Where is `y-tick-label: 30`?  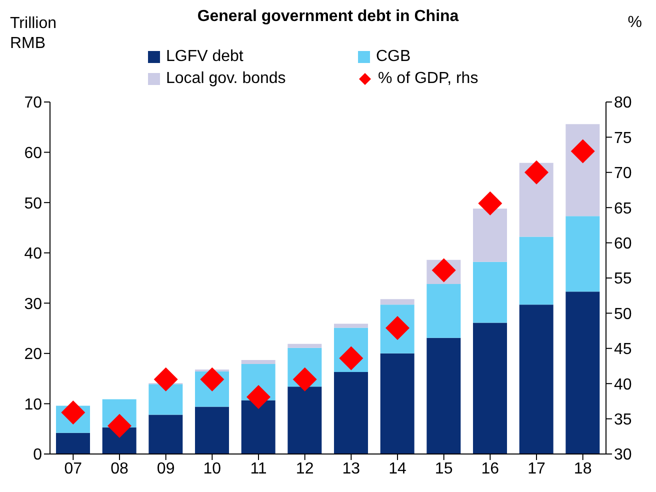 y-tick-label: 30 is located at coordinates (33, 304).